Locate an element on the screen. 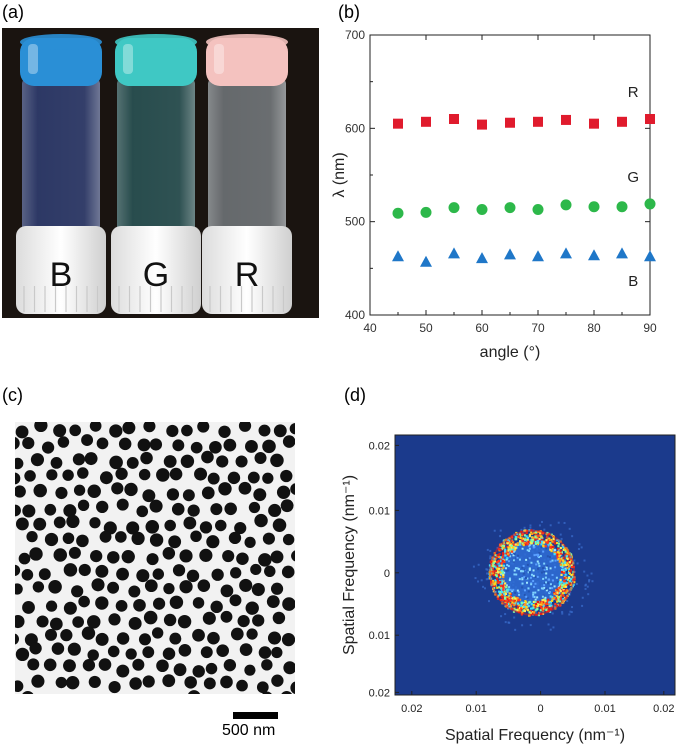 This screenshot has width=685, height=753. sem-micrograph is located at coordinates (155, 558).